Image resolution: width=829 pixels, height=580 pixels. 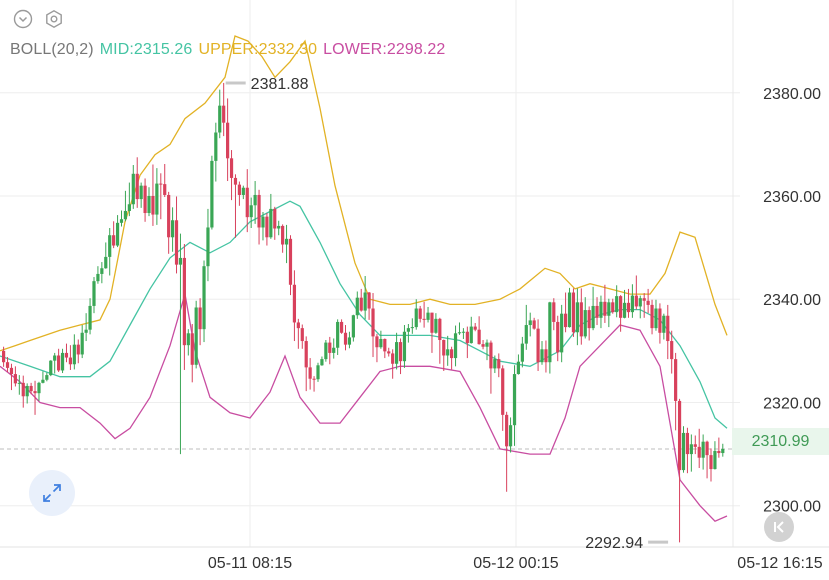 What do you see at coordinates (792, 300) in the screenshot?
I see `y-tick-label: 2340.00` at bounding box center [792, 300].